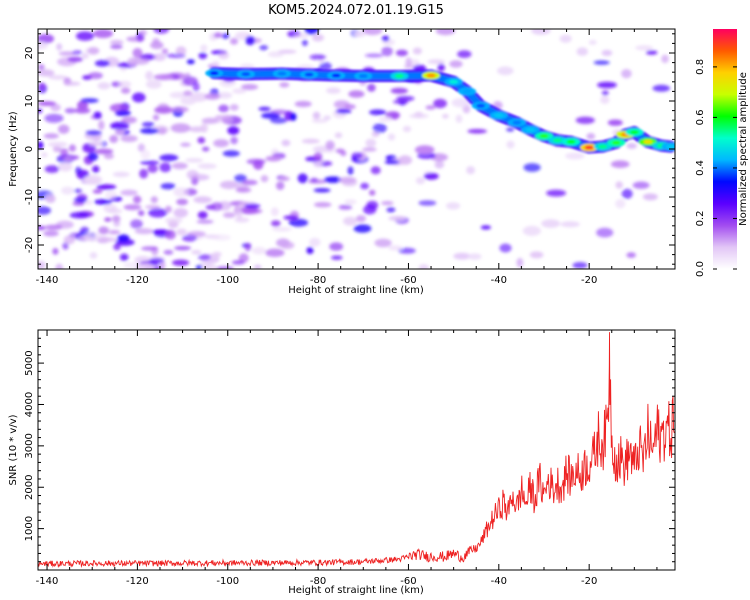  Describe the element at coordinates (137, 280) in the screenshot. I see `x-tick-label: -120` at that location.